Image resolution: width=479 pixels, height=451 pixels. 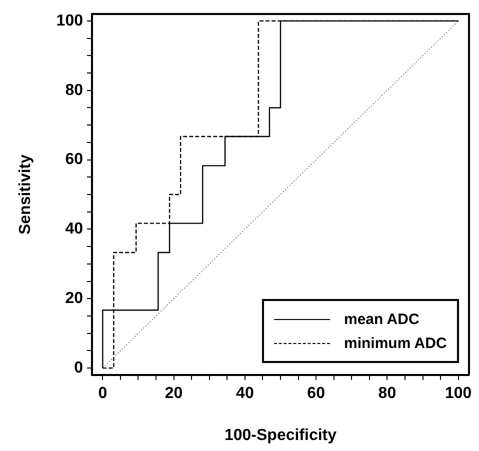 I want to click on x-tick-label: 80, so click(x=387, y=393).